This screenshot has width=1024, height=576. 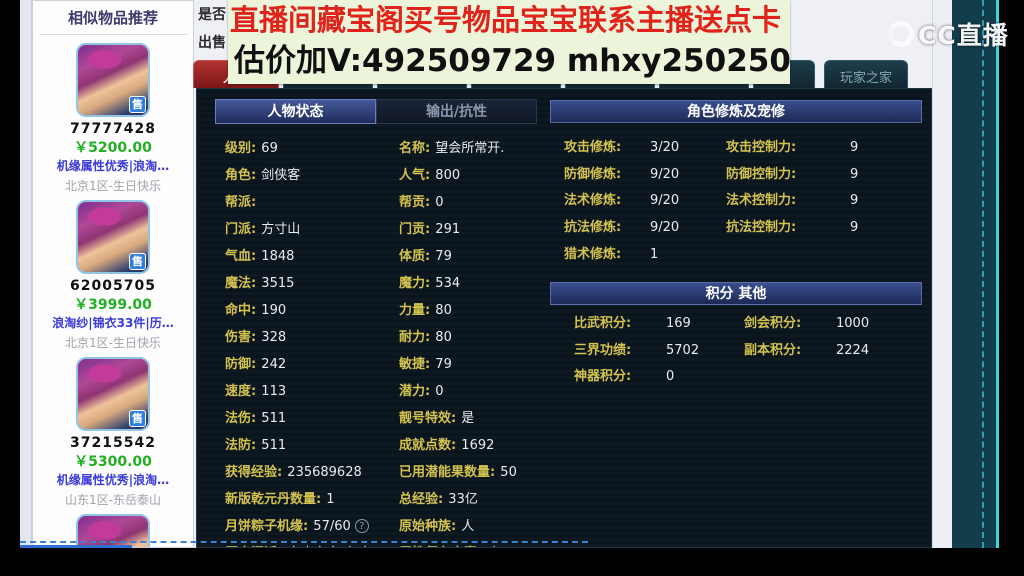 I want to click on table-row: 历史门派: 大唐官府,方寸? 属性保存方案: 魔, so click(x=389, y=542).